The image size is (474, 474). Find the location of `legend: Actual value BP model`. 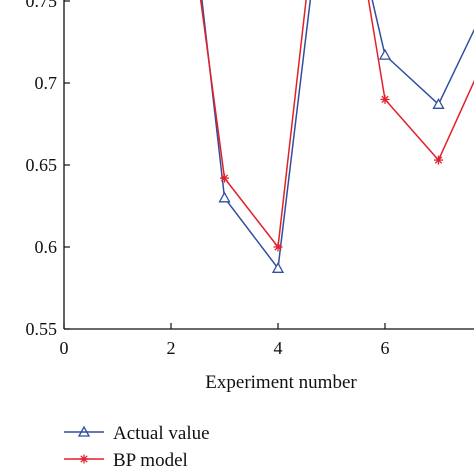

legend: Actual value BP model is located at coordinates (137, 447).